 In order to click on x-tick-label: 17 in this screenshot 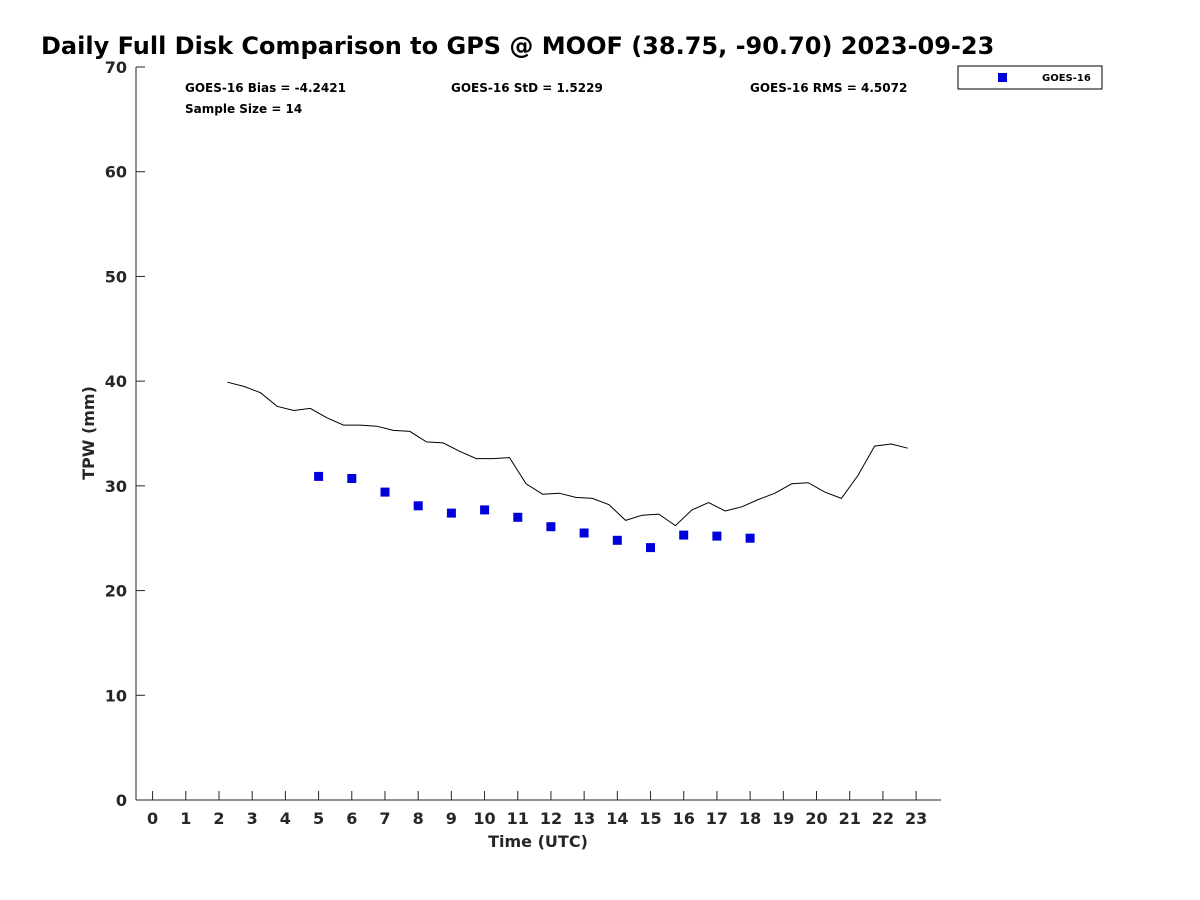, I will do `click(717, 818)`.